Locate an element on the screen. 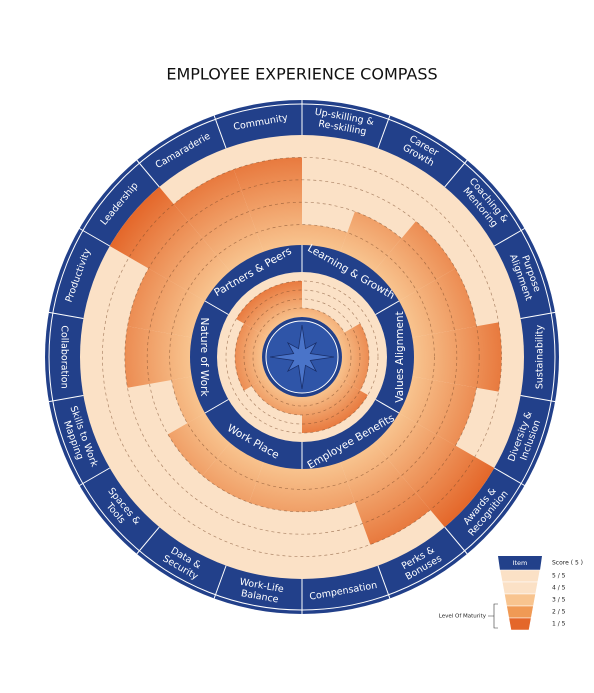 The width and height of the screenshot is (594, 693). outer-label: Collaboration is located at coordinates (64, 356).